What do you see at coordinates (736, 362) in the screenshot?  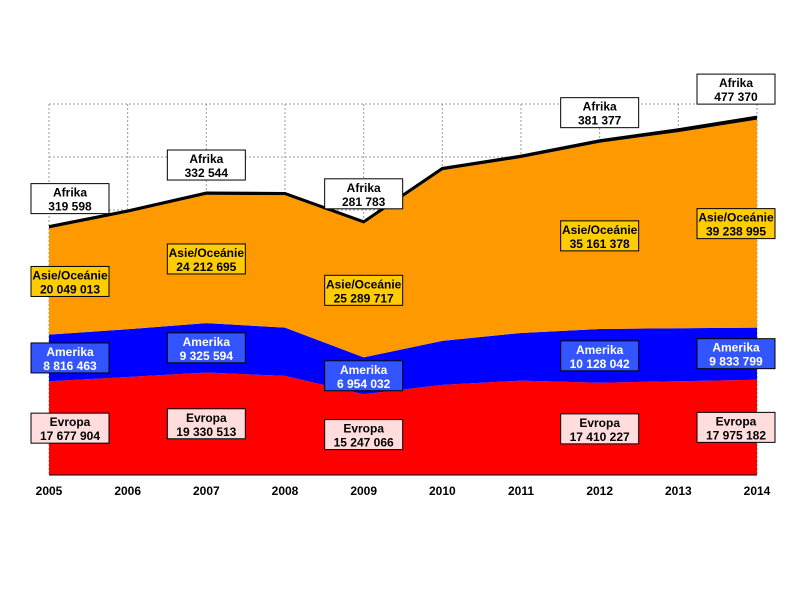 I see `data-label-value: 9 833 799` at bounding box center [736, 362].